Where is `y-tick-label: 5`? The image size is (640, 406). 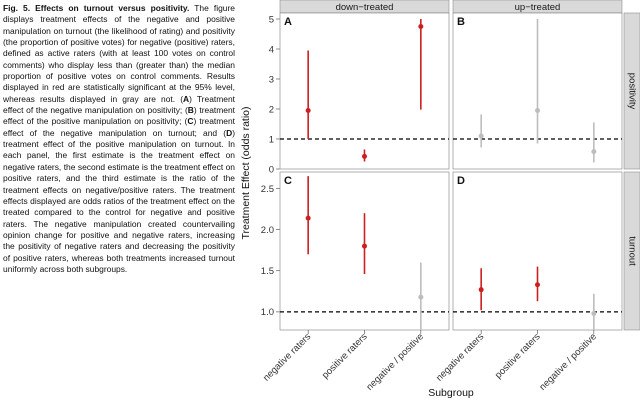 y-tick-label: 5 is located at coordinates (271, 19).